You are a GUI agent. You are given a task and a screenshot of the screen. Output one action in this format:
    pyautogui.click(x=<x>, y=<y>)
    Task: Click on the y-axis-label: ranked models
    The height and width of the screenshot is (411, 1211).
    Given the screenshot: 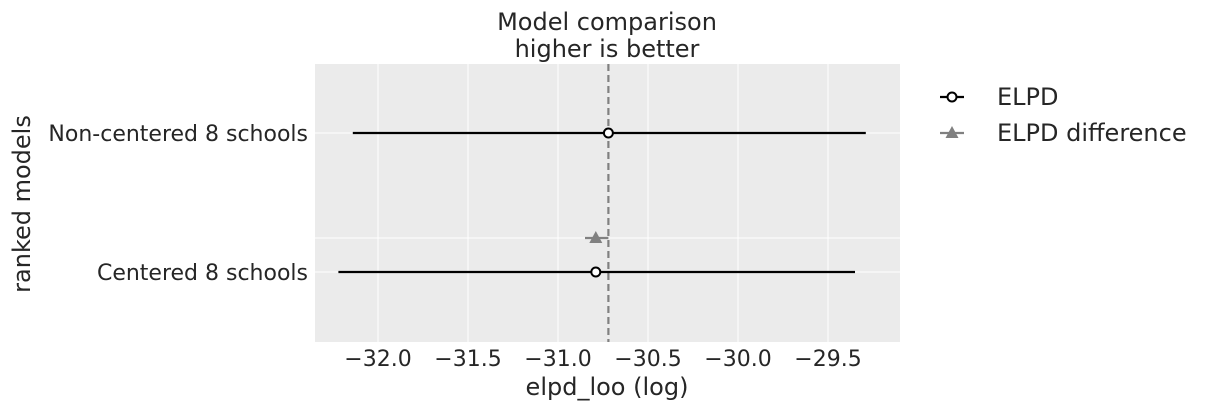 What is the action you would take?
    pyautogui.click(x=22, y=204)
    